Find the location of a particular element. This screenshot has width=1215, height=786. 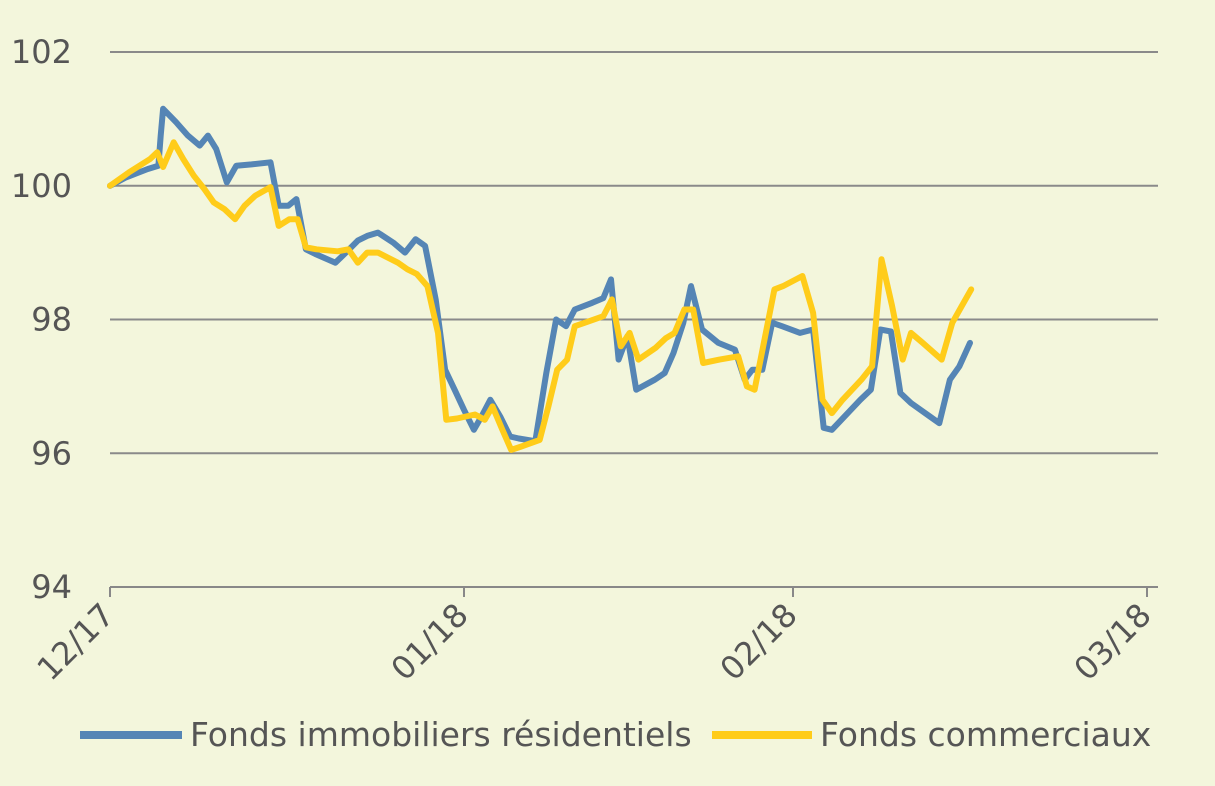

x-tick-label: 01/18 is located at coordinates (430, 642).